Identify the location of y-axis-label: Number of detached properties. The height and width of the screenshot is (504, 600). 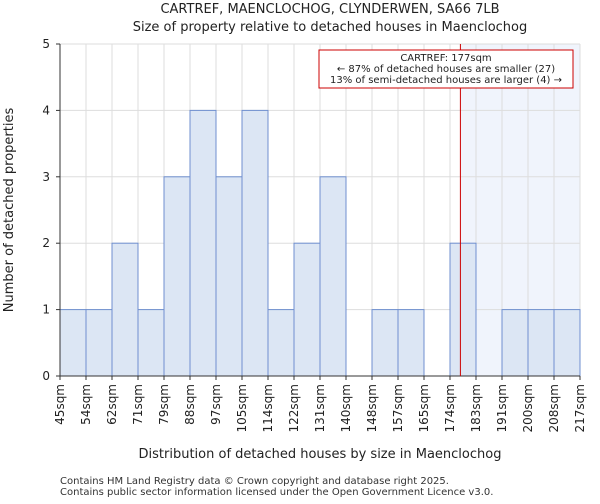
(9, 210).